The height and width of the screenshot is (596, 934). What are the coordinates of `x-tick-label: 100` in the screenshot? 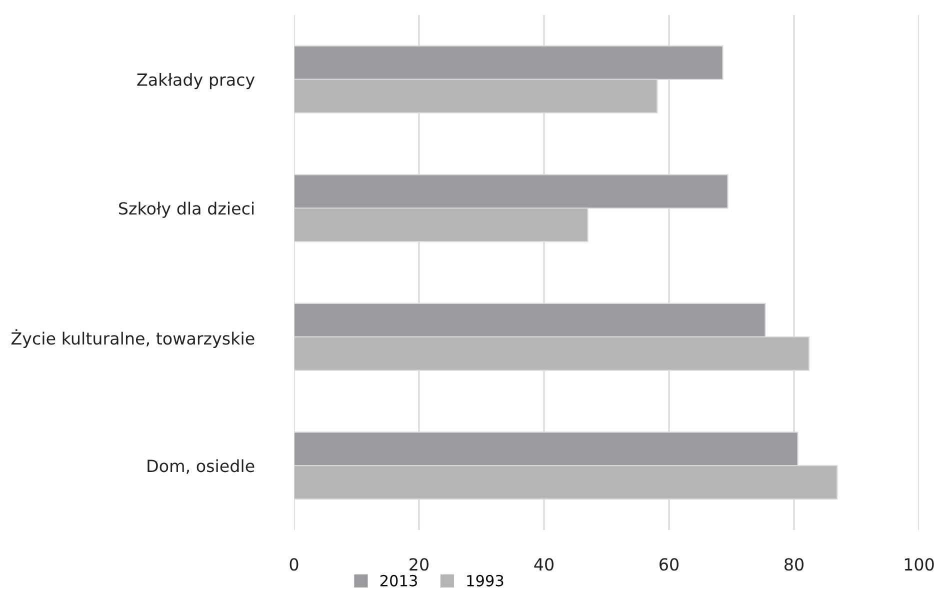 It's located at (919, 564).